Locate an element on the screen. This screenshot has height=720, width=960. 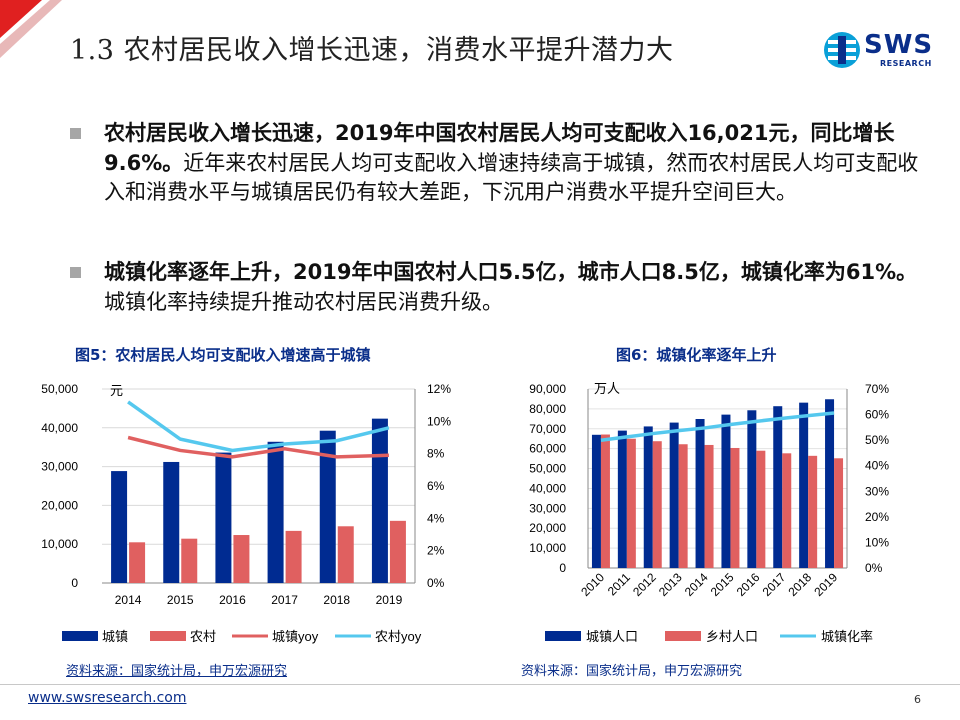
legend-label: 城镇化率 is located at coordinates (847, 636).